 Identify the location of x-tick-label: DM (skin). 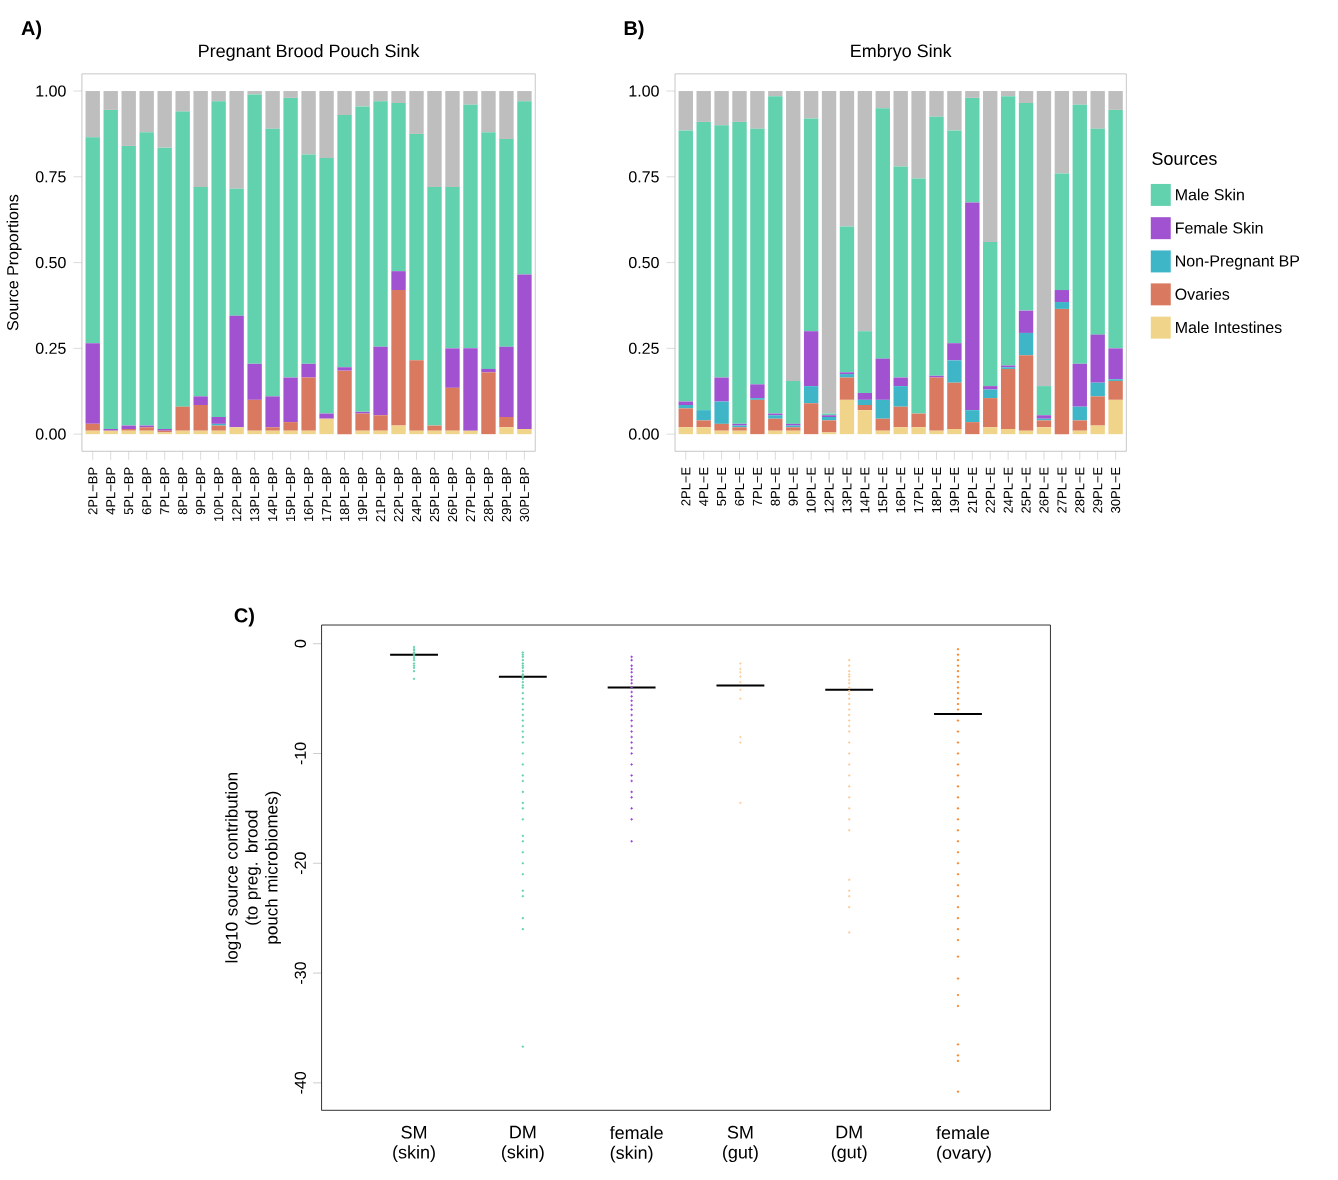
(522, 1143).